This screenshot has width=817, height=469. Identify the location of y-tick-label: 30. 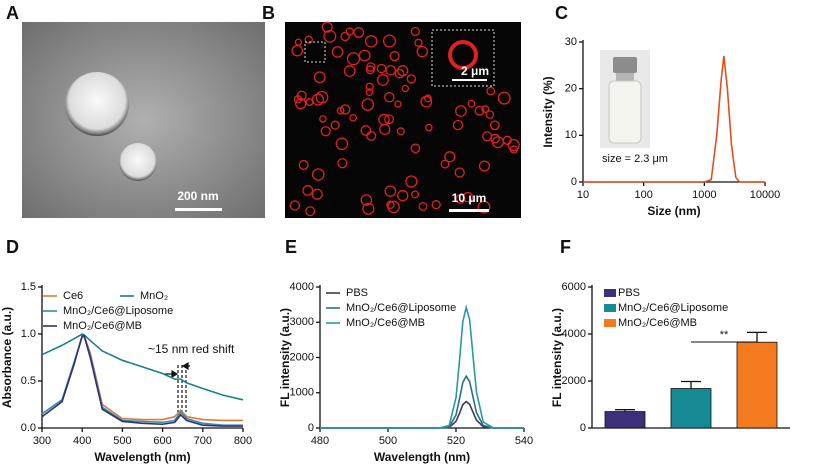
(571, 42).